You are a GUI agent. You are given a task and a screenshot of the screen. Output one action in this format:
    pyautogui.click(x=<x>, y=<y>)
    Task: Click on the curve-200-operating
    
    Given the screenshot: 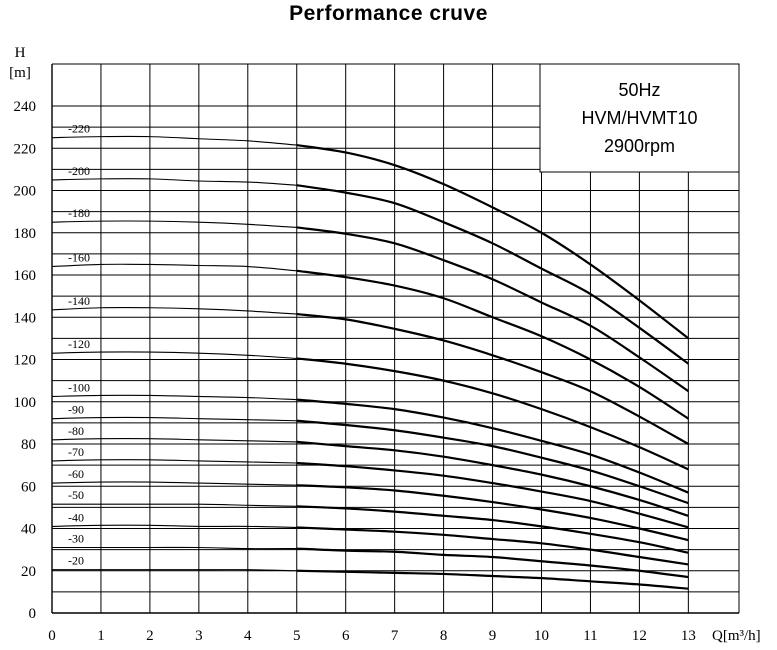 What is the action you would take?
    pyautogui.click(x=493, y=274)
    